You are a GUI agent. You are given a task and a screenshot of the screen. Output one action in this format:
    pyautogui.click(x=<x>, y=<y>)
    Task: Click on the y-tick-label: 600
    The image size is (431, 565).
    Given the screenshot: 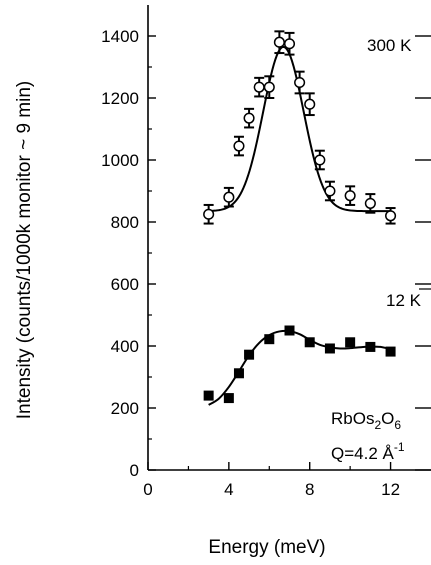 What is the action you would take?
    pyautogui.click(x=125, y=284)
    